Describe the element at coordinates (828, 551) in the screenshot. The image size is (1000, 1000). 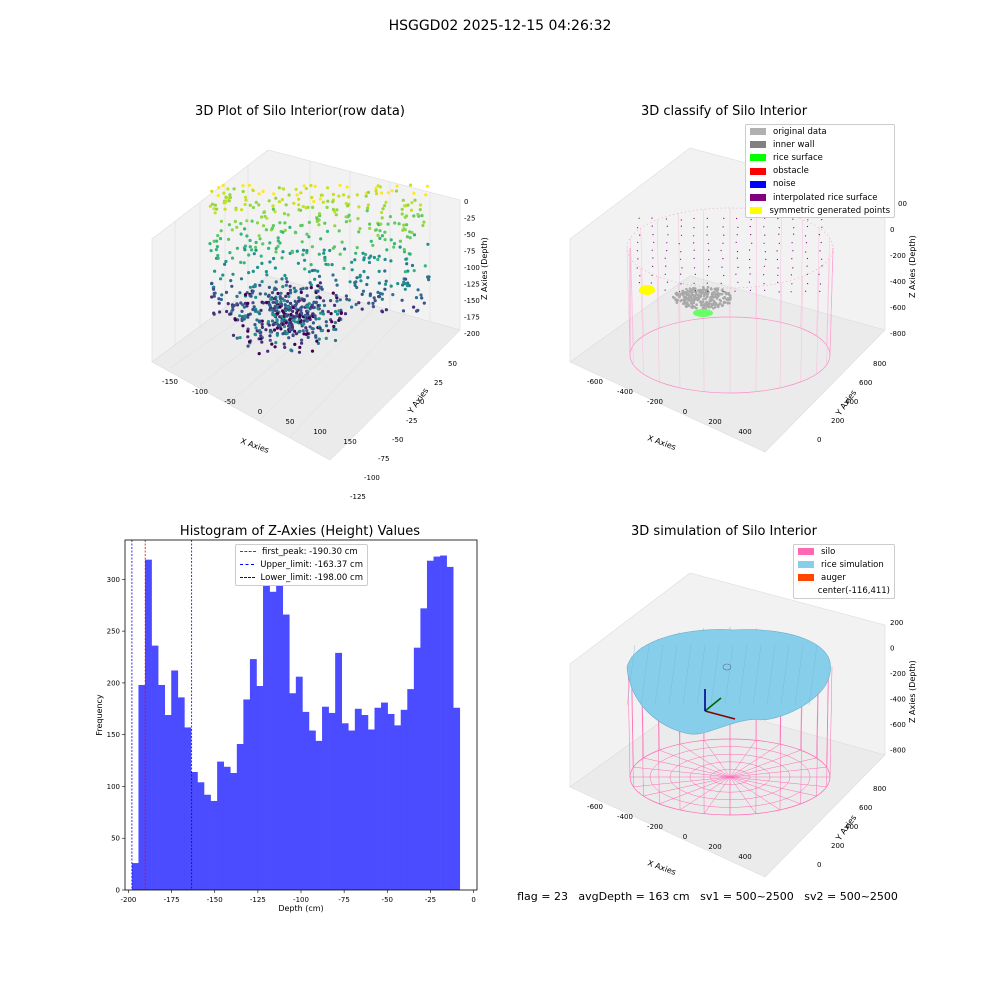
I see `legend-label: silo` at that location.